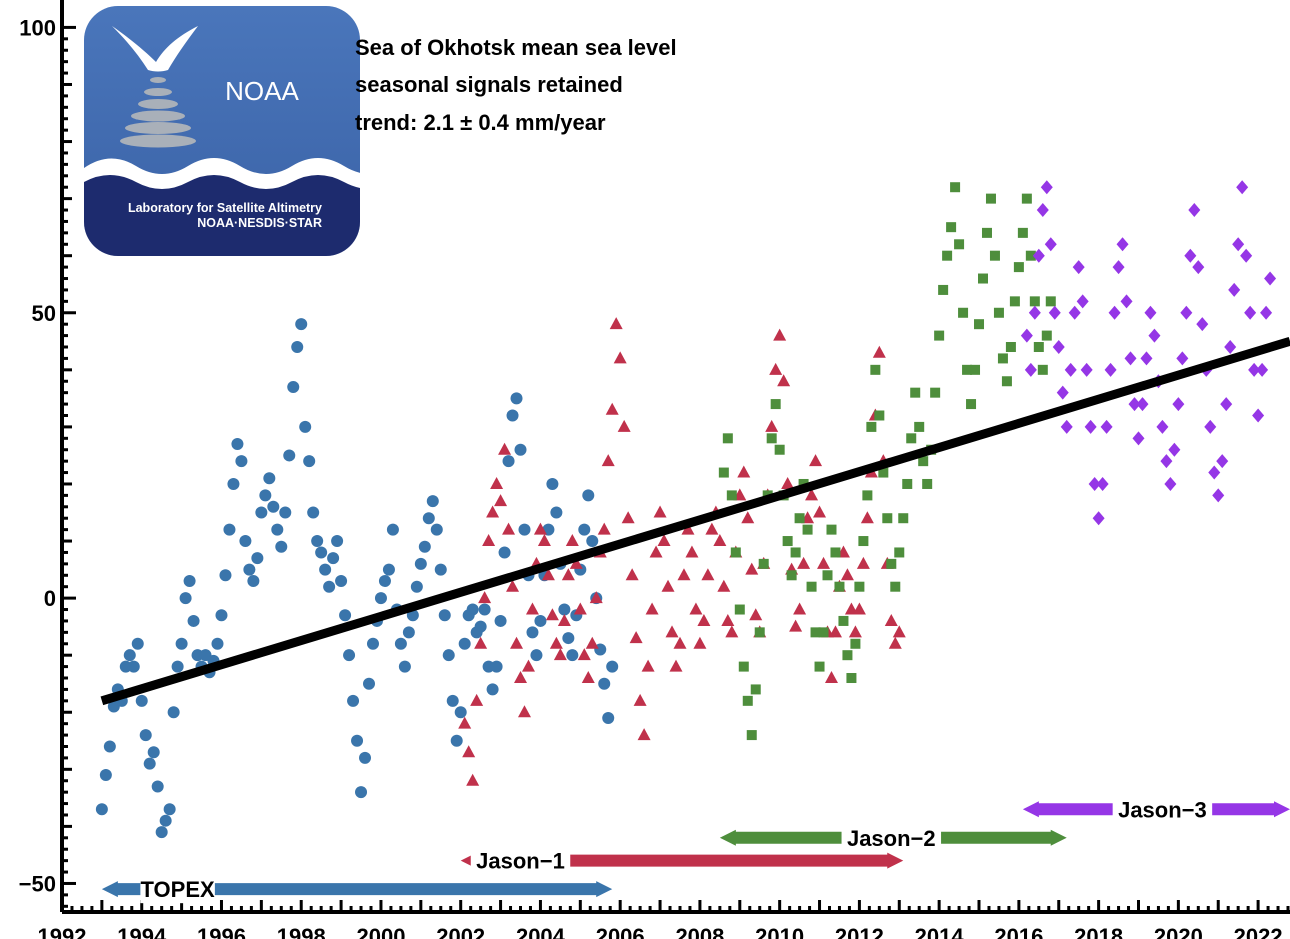  What do you see at coordinates (1156, 809) in the screenshot?
I see `mission-bar: Jason−3` at bounding box center [1156, 809].